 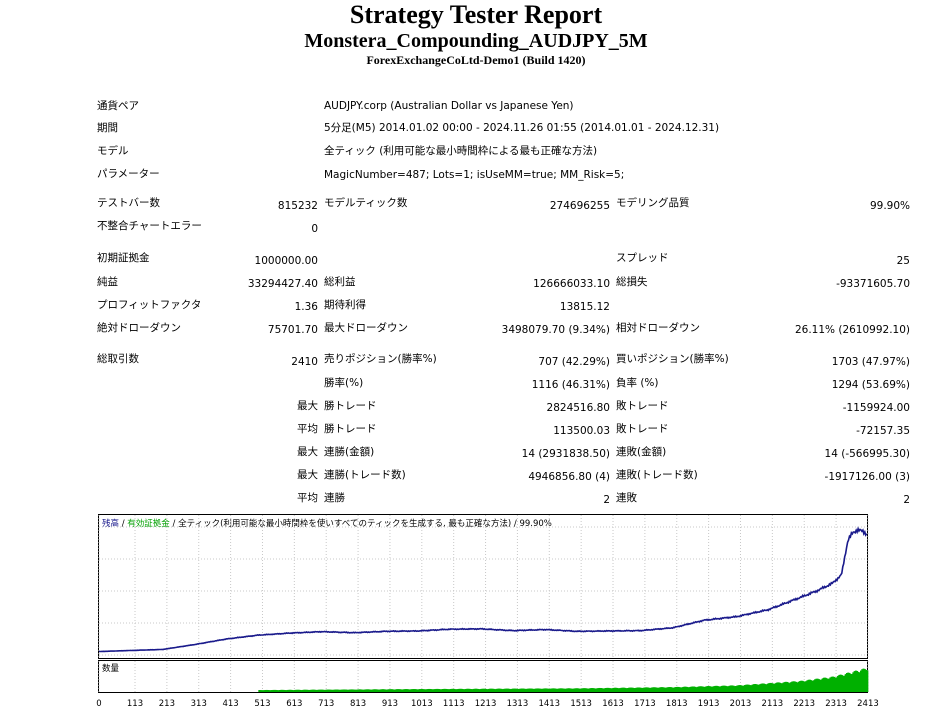 What do you see at coordinates (613, 704) in the screenshot?
I see `x-tick-label: 1613` at bounding box center [613, 704].